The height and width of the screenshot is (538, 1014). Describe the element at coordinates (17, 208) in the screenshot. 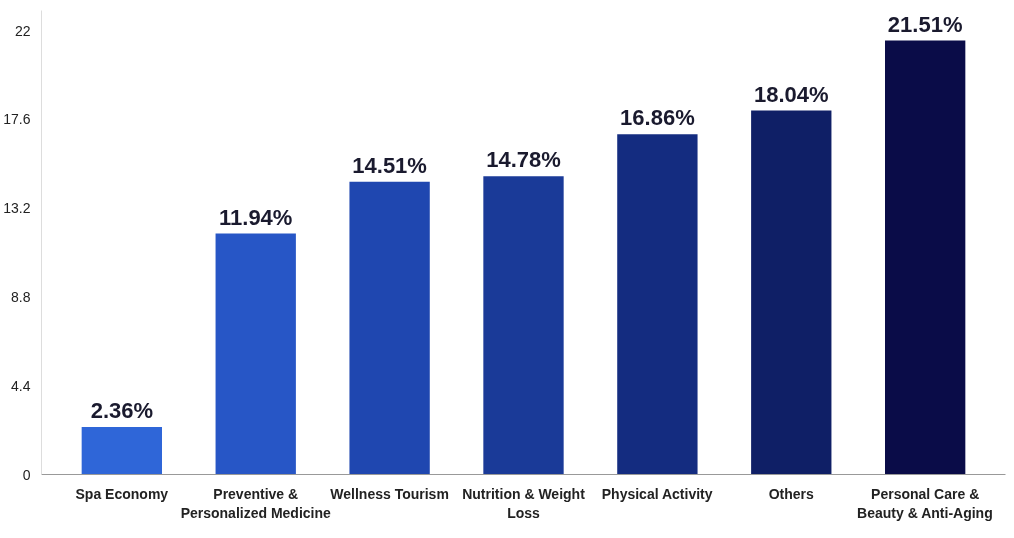

I see `y-tick-label: 13.2` at that location.